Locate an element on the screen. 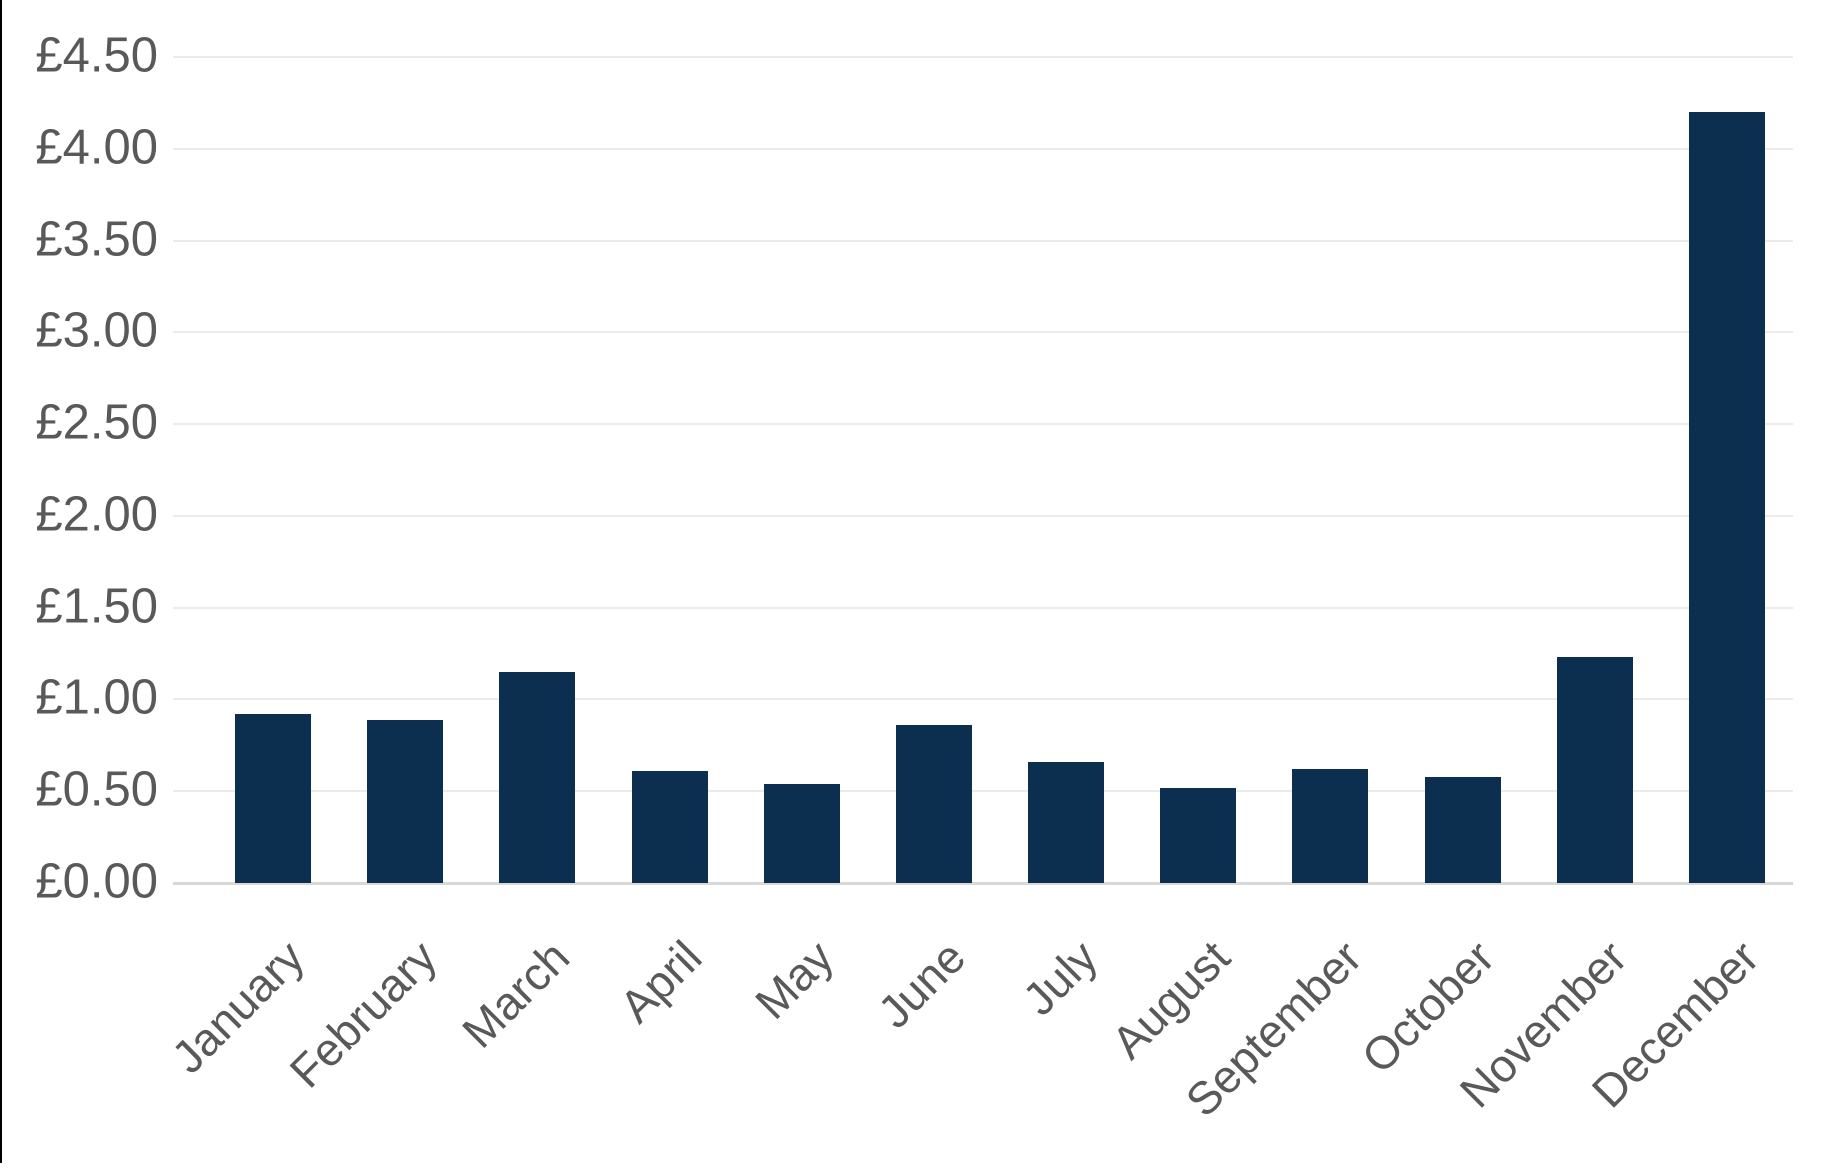  bar-november is located at coordinates (1594, 770).